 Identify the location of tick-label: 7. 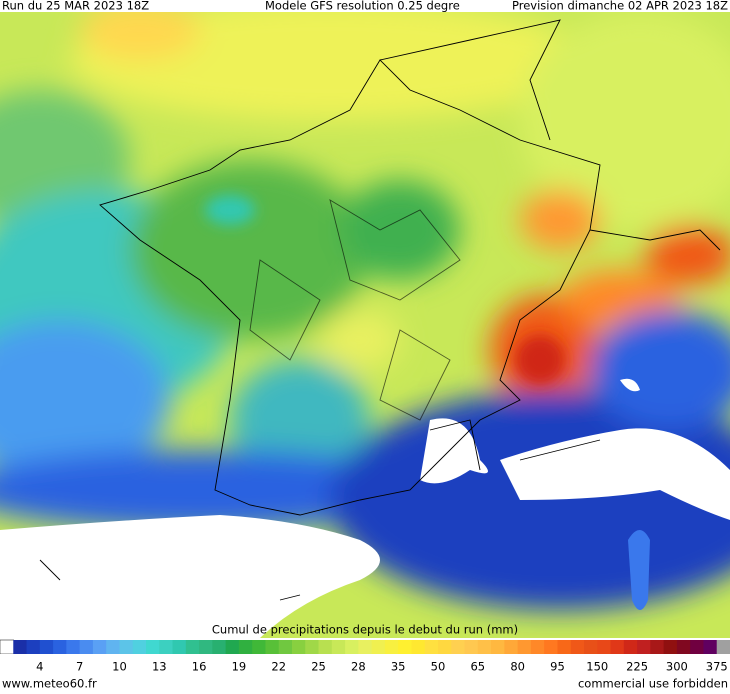
(79, 667).